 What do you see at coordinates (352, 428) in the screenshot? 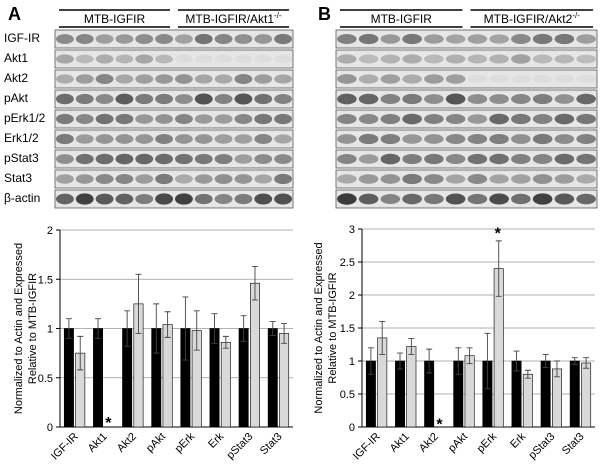
I see `y-tick-label: 0` at bounding box center [352, 428].